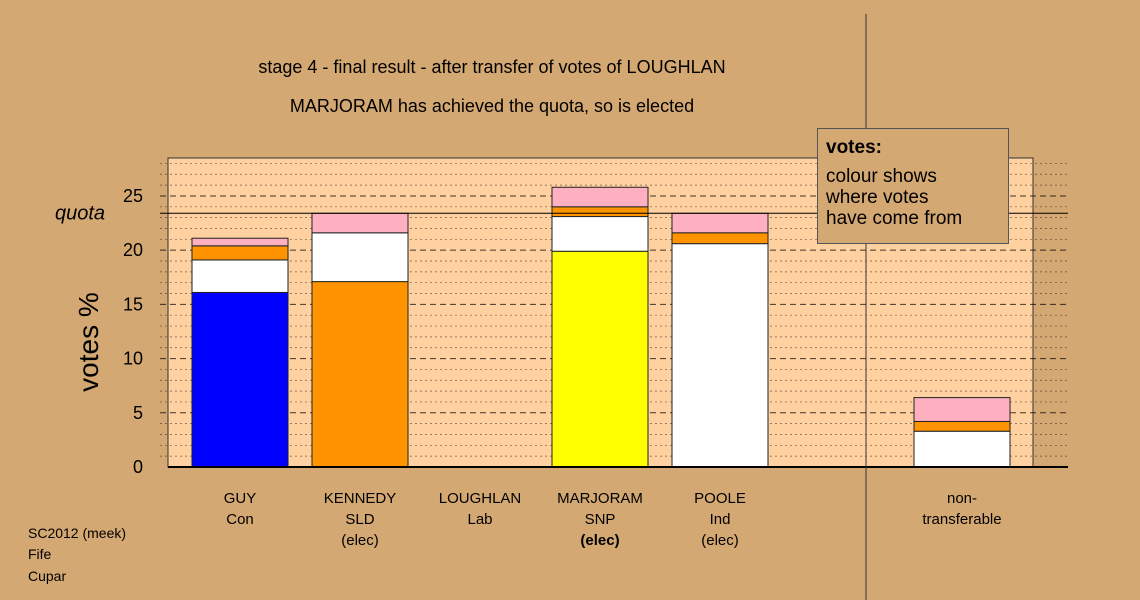 The width and height of the screenshot is (1140, 600). What do you see at coordinates (720, 519) in the screenshot?
I see `candidate-party: Ind` at bounding box center [720, 519].